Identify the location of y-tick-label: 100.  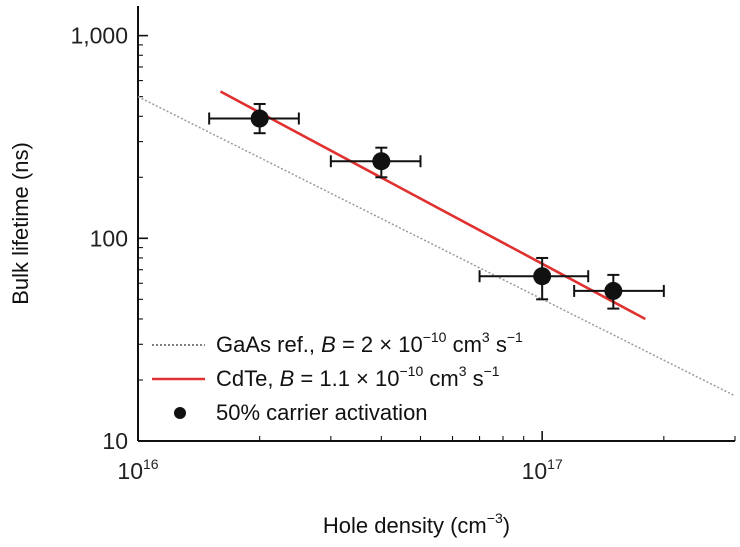
(109, 238).